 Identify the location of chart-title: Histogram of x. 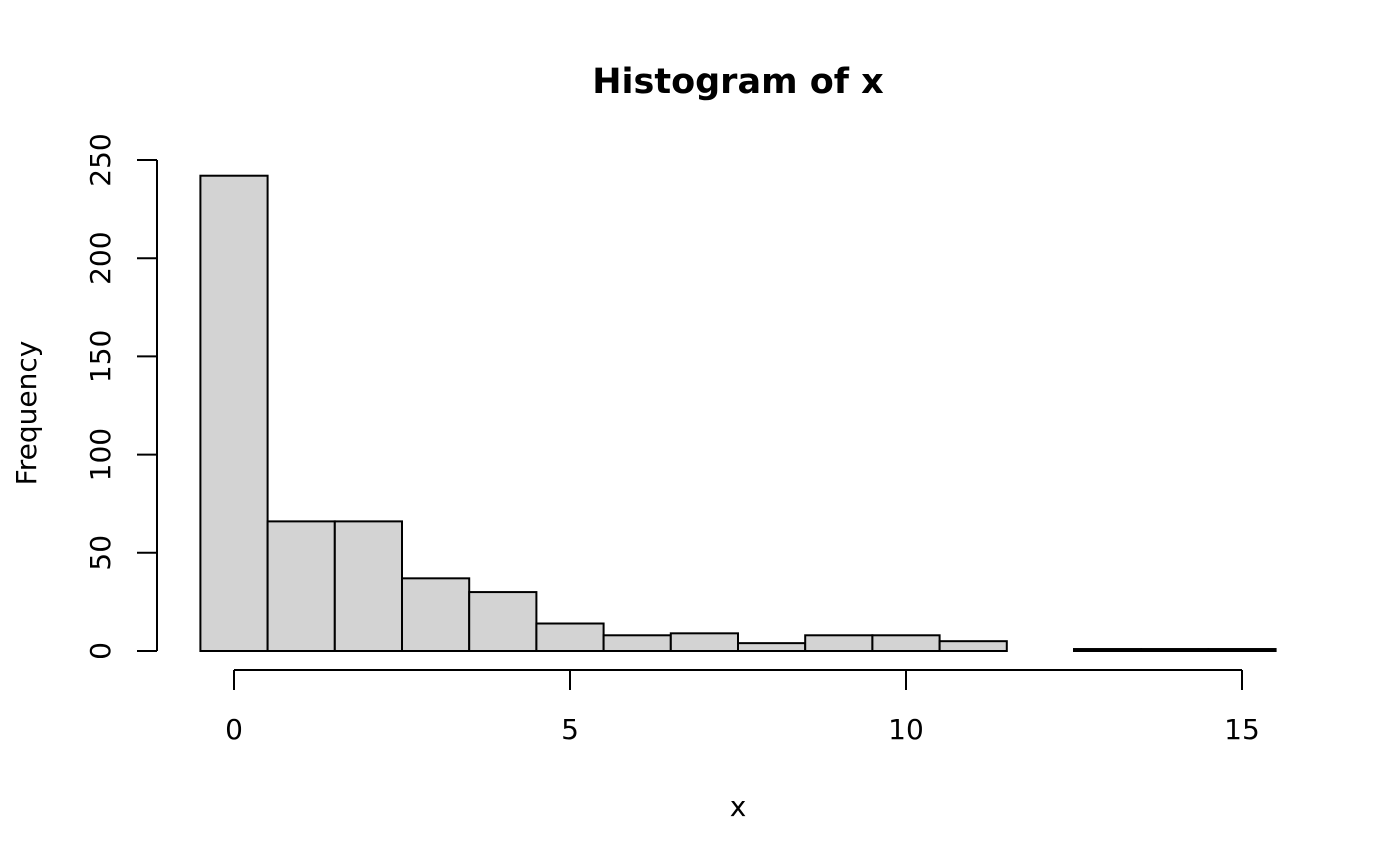
(738, 82).